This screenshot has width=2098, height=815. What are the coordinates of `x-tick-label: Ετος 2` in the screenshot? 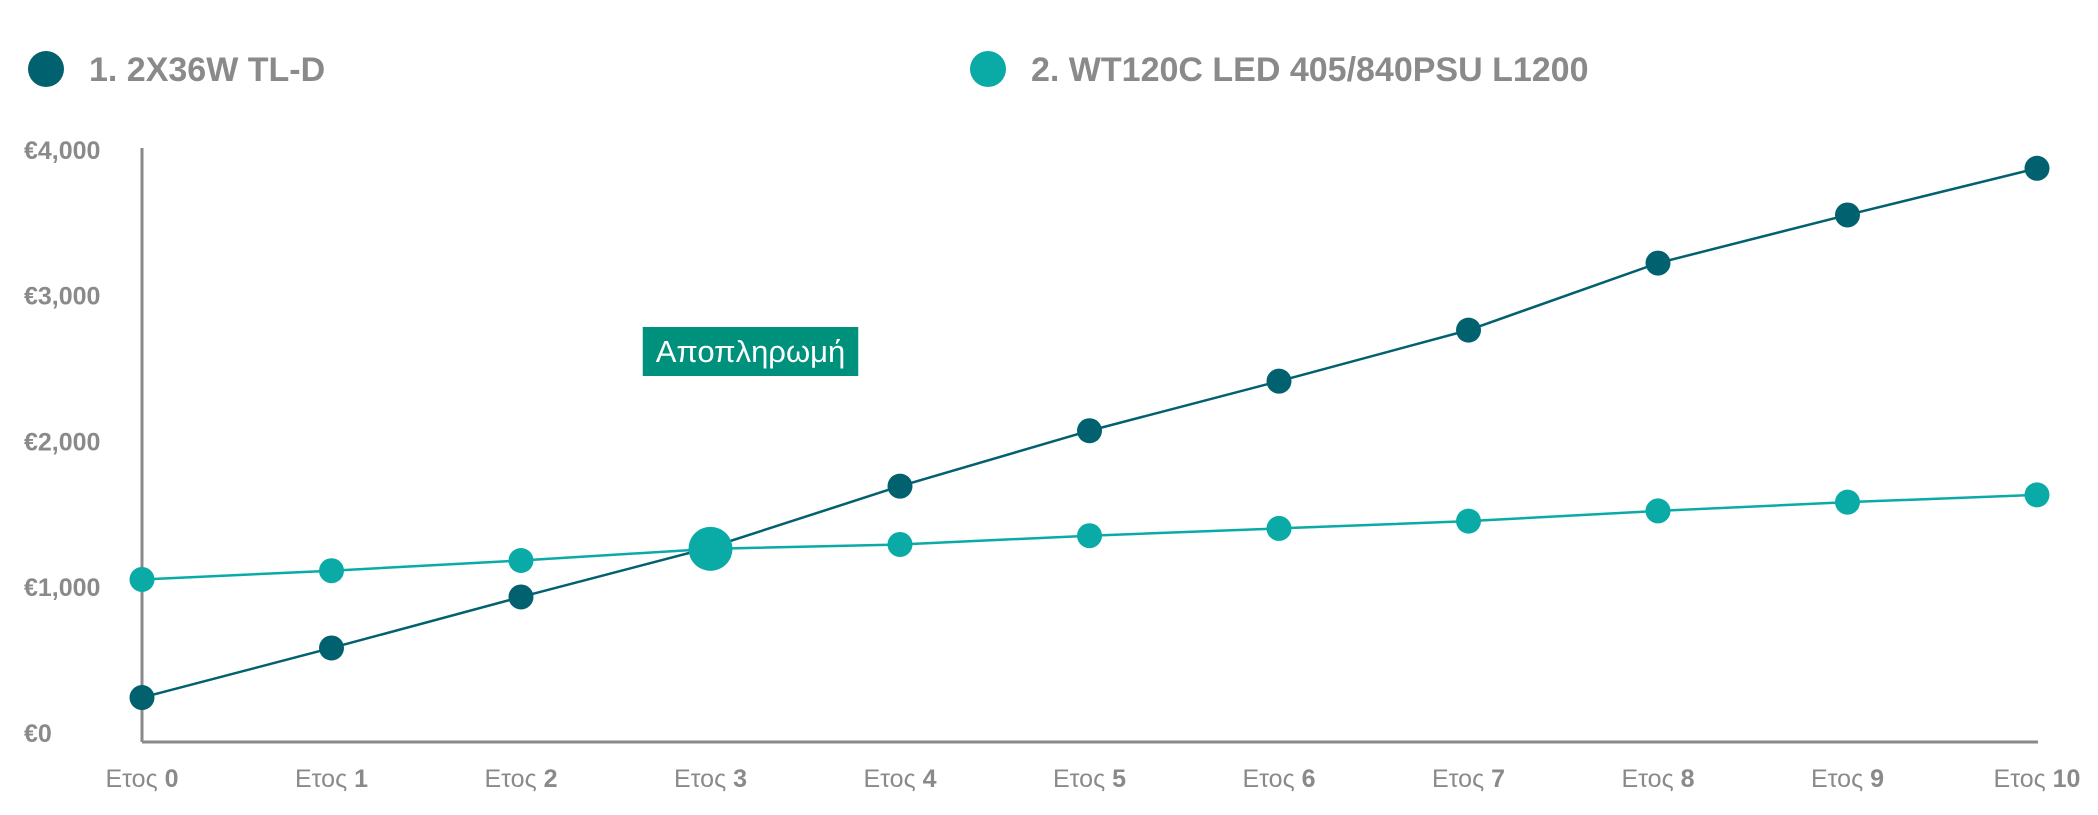 It's located at (520, 779).